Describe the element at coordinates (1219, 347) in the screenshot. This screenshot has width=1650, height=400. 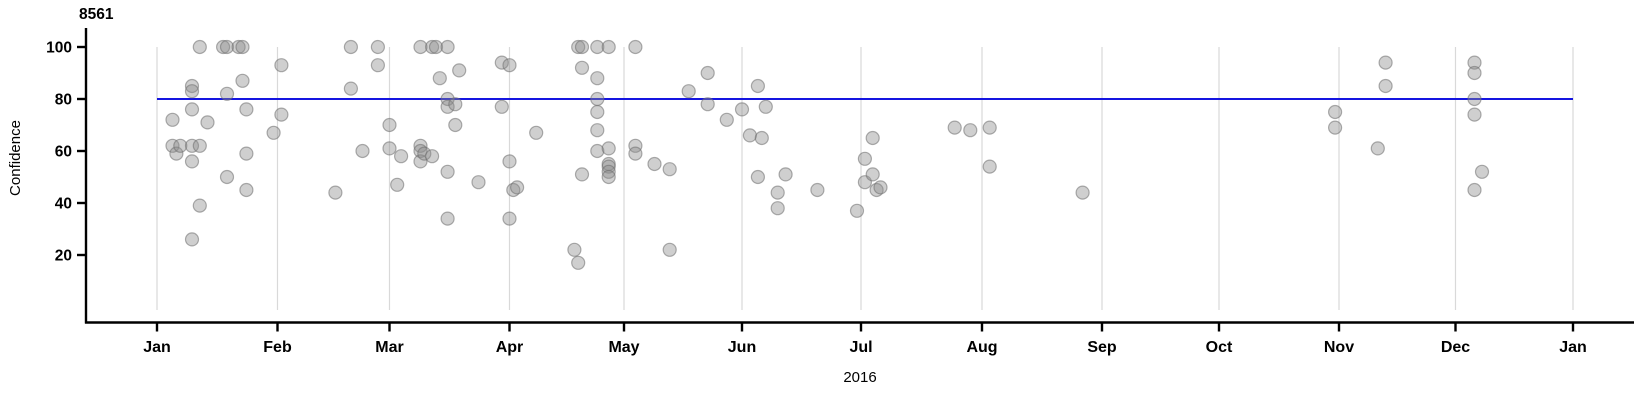
I see `x-tick-label: Oct` at that location.